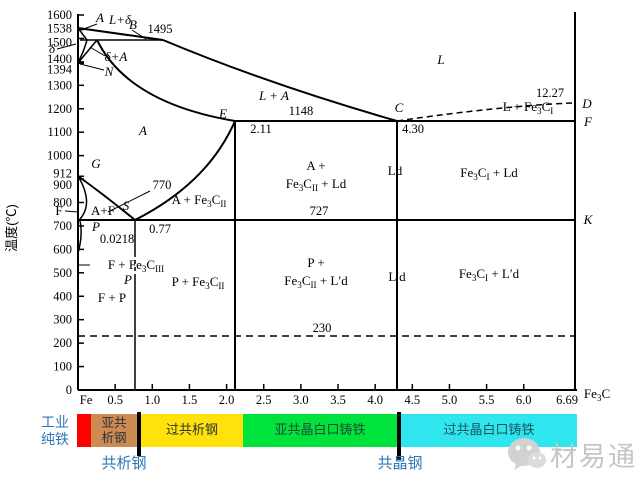  What do you see at coordinates (62, 226) in the screenshot?
I see `y-tick-label-700: 700` at bounding box center [62, 226].